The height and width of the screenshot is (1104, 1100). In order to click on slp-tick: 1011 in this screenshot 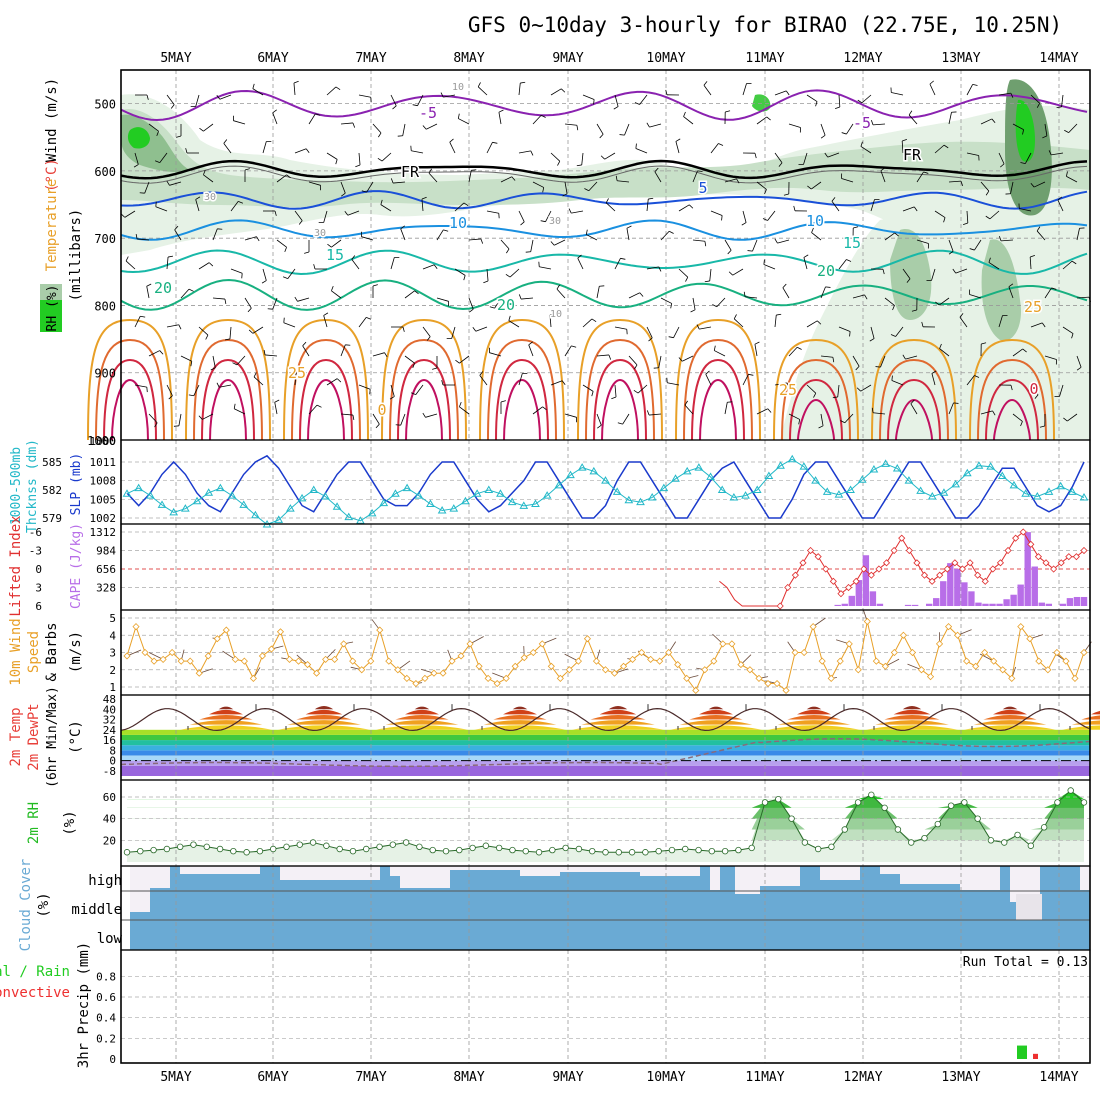, I will do `click(103, 462)`.